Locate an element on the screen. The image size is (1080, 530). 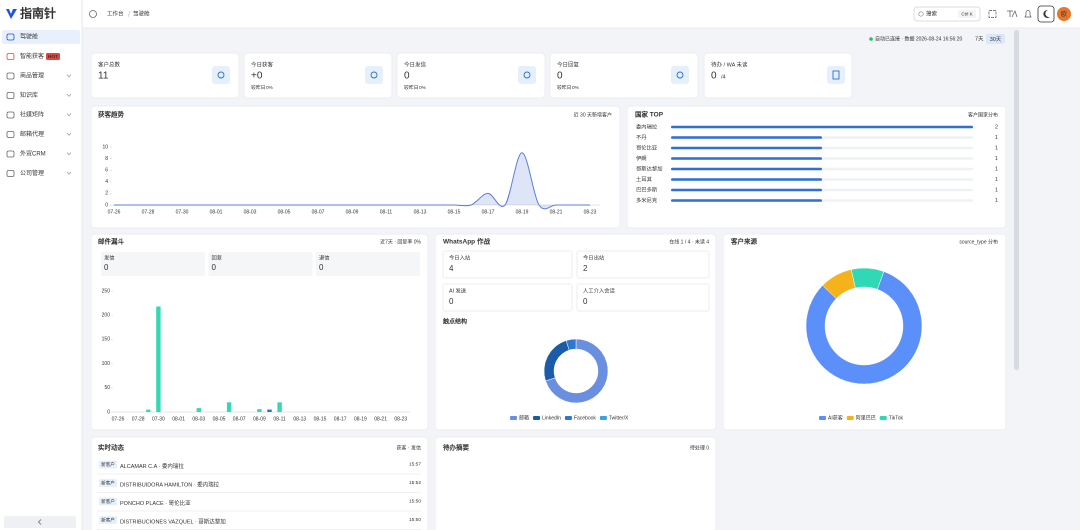
menu-item: 知识库 is located at coordinates (29, 95).